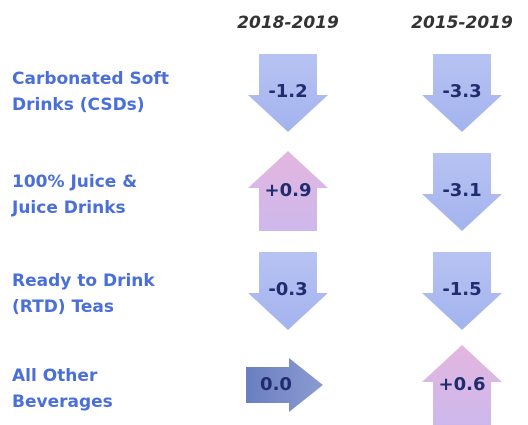 The height and width of the screenshot is (425, 528). Describe the element at coordinates (74, 182) in the screenshot. I see `row-label: 100% Juice &` at that location.